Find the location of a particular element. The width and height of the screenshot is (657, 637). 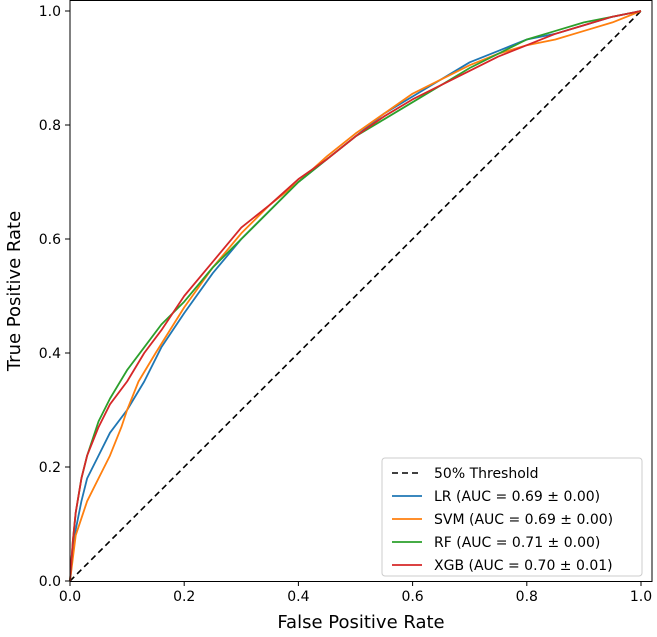

legend-label-1: LR (AUC = 0.69 ± 0.00) is located at coordinates (517, 497).